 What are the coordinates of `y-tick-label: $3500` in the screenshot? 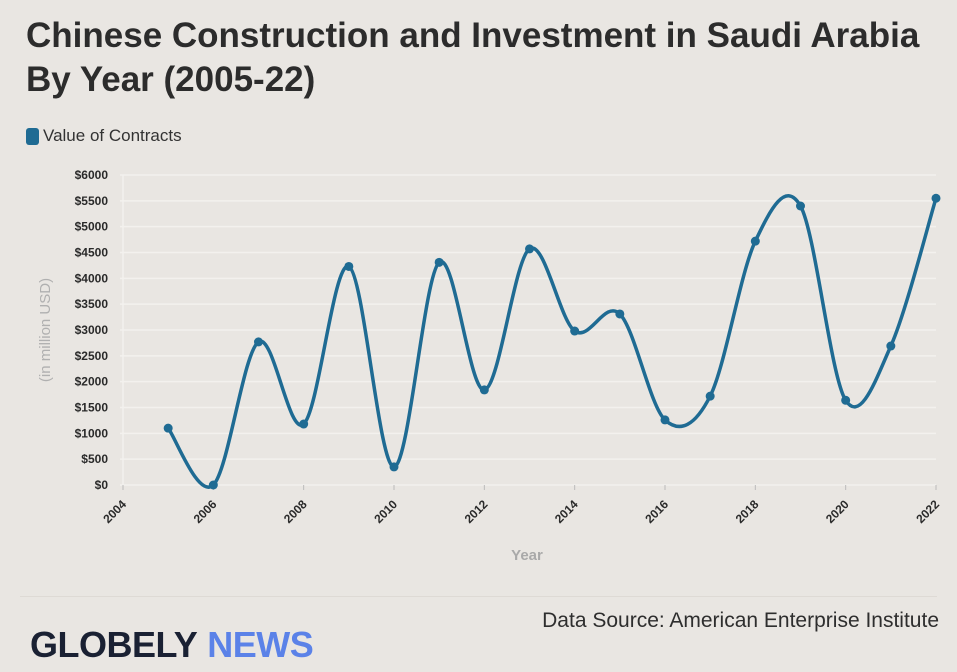 It's located at (92, 304).